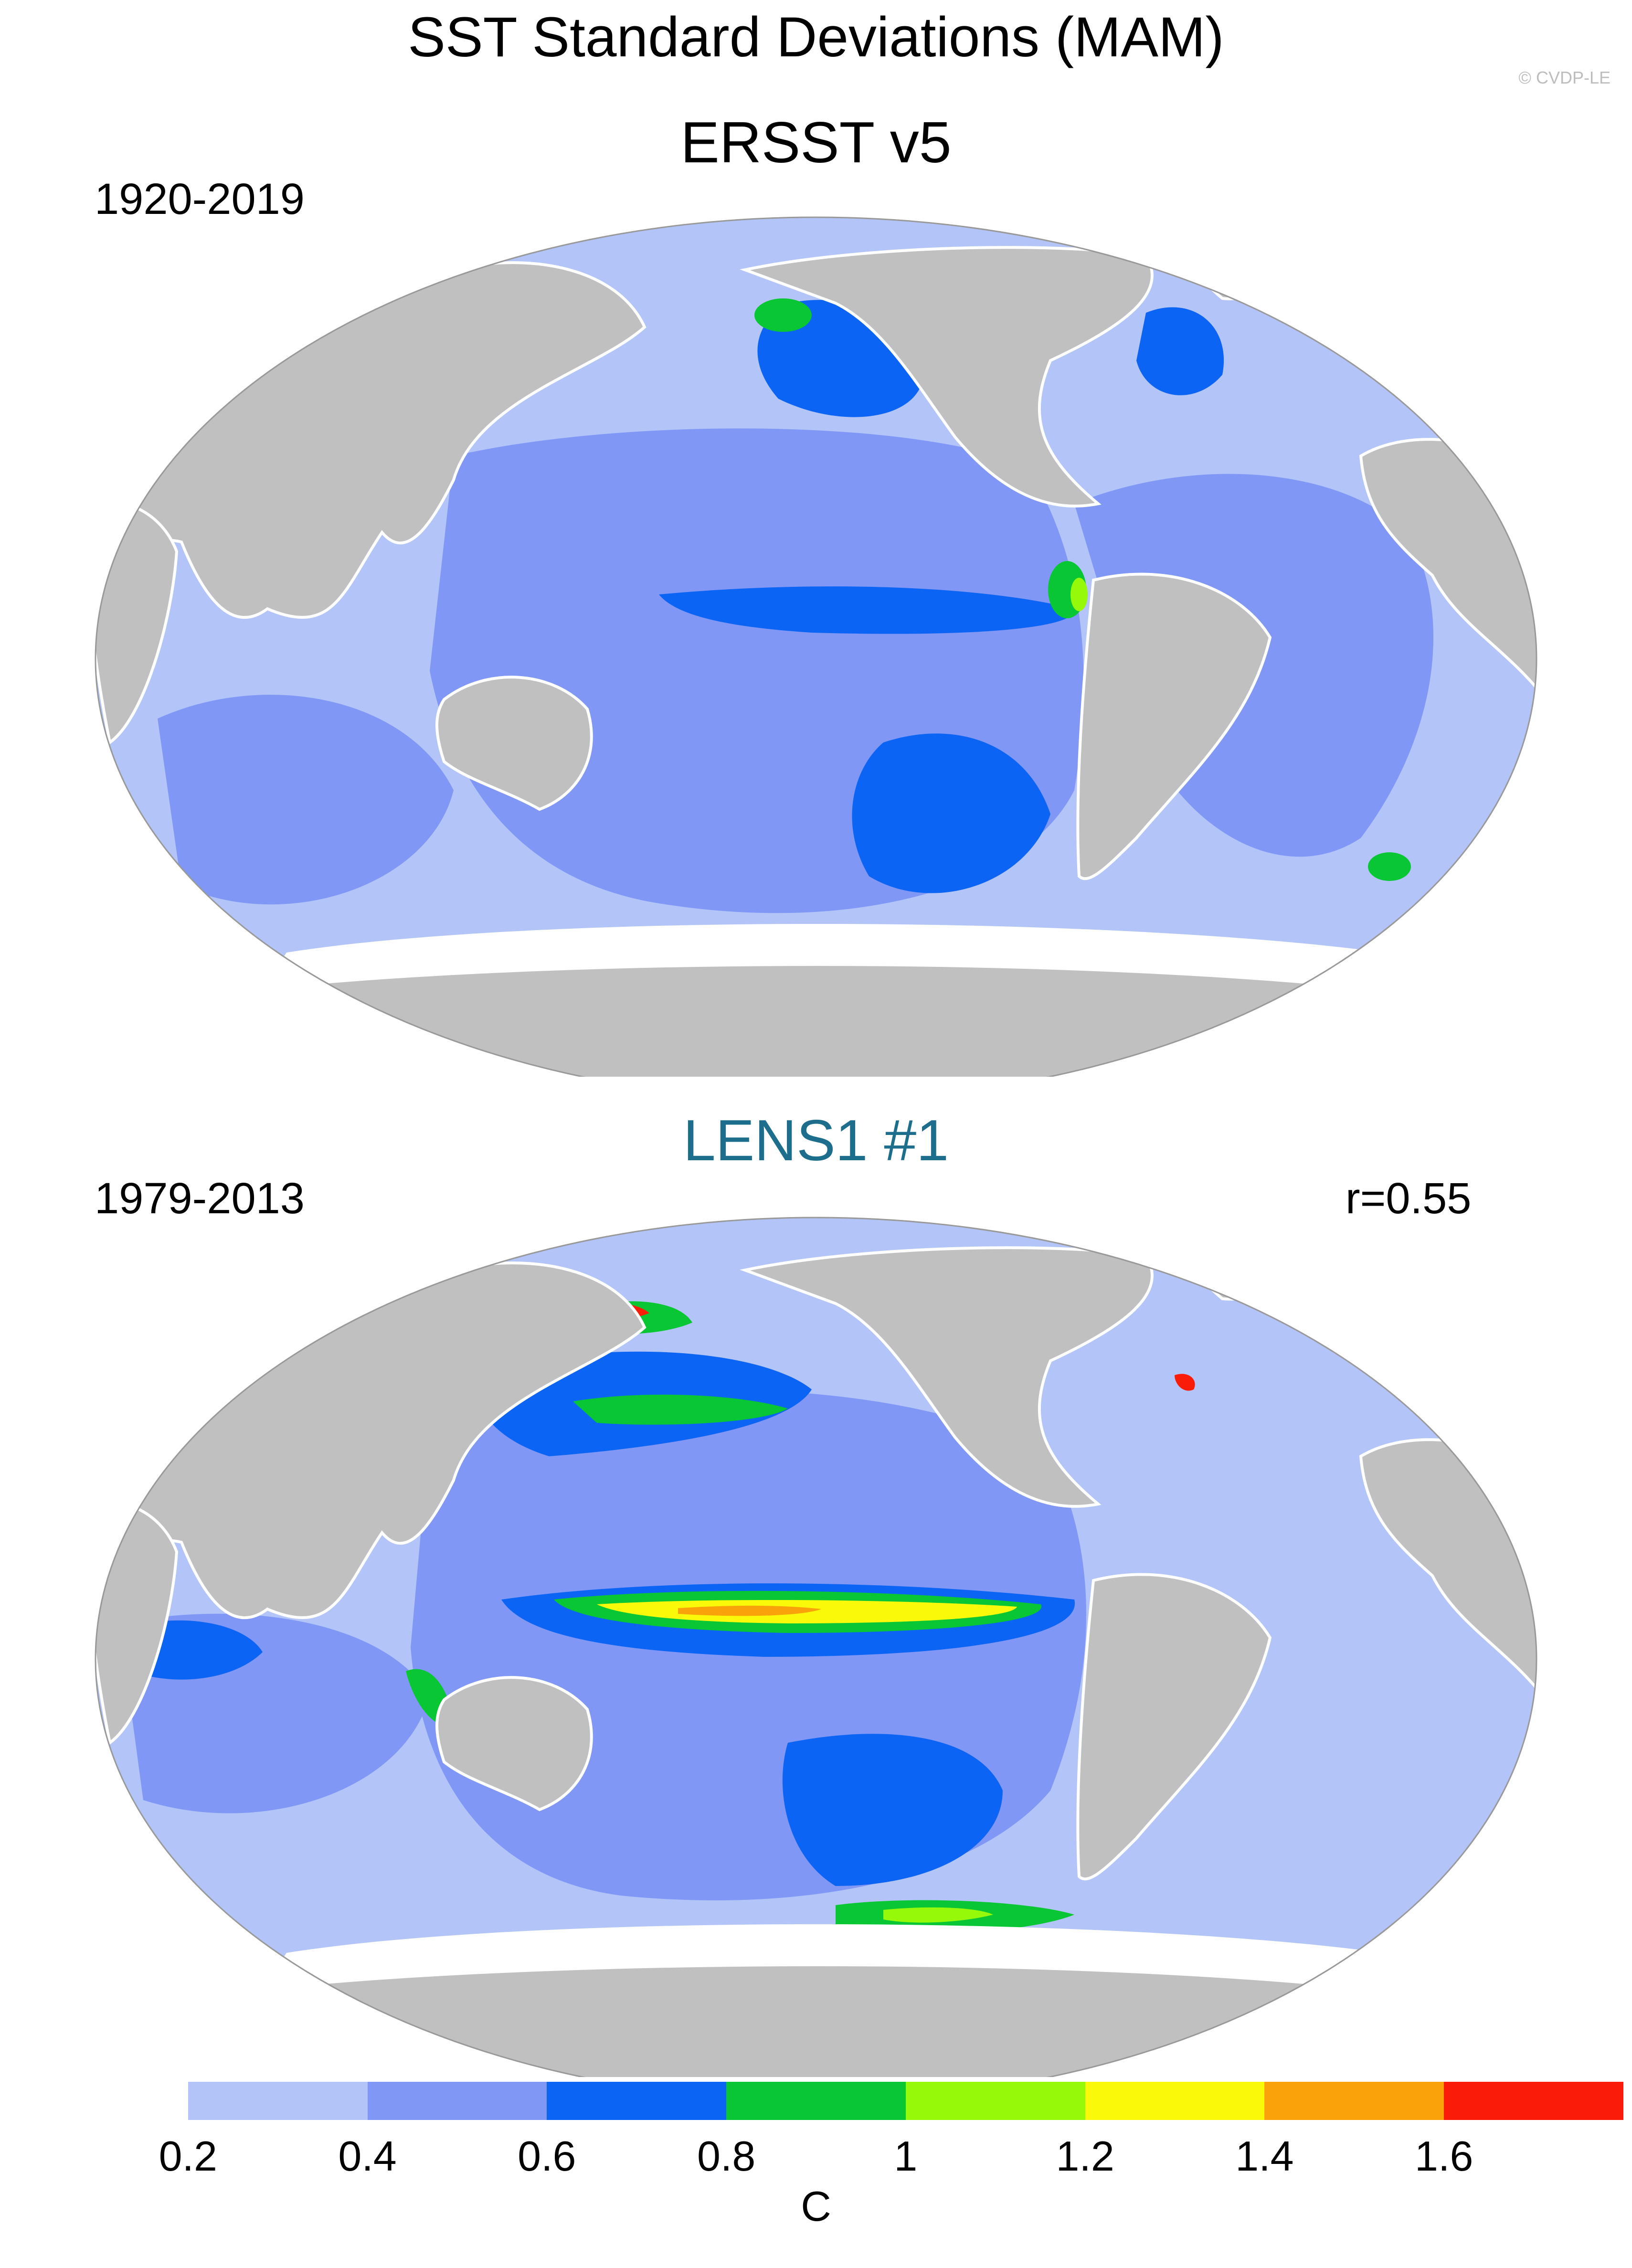 Image resolution: width=1632 pixels, height=2268 pixels. What do you see at coordinates (816, 37) in the screenshot?
I see `figure-title: SST Standard Deviations (MAM)` at bounding box center [816, 37].